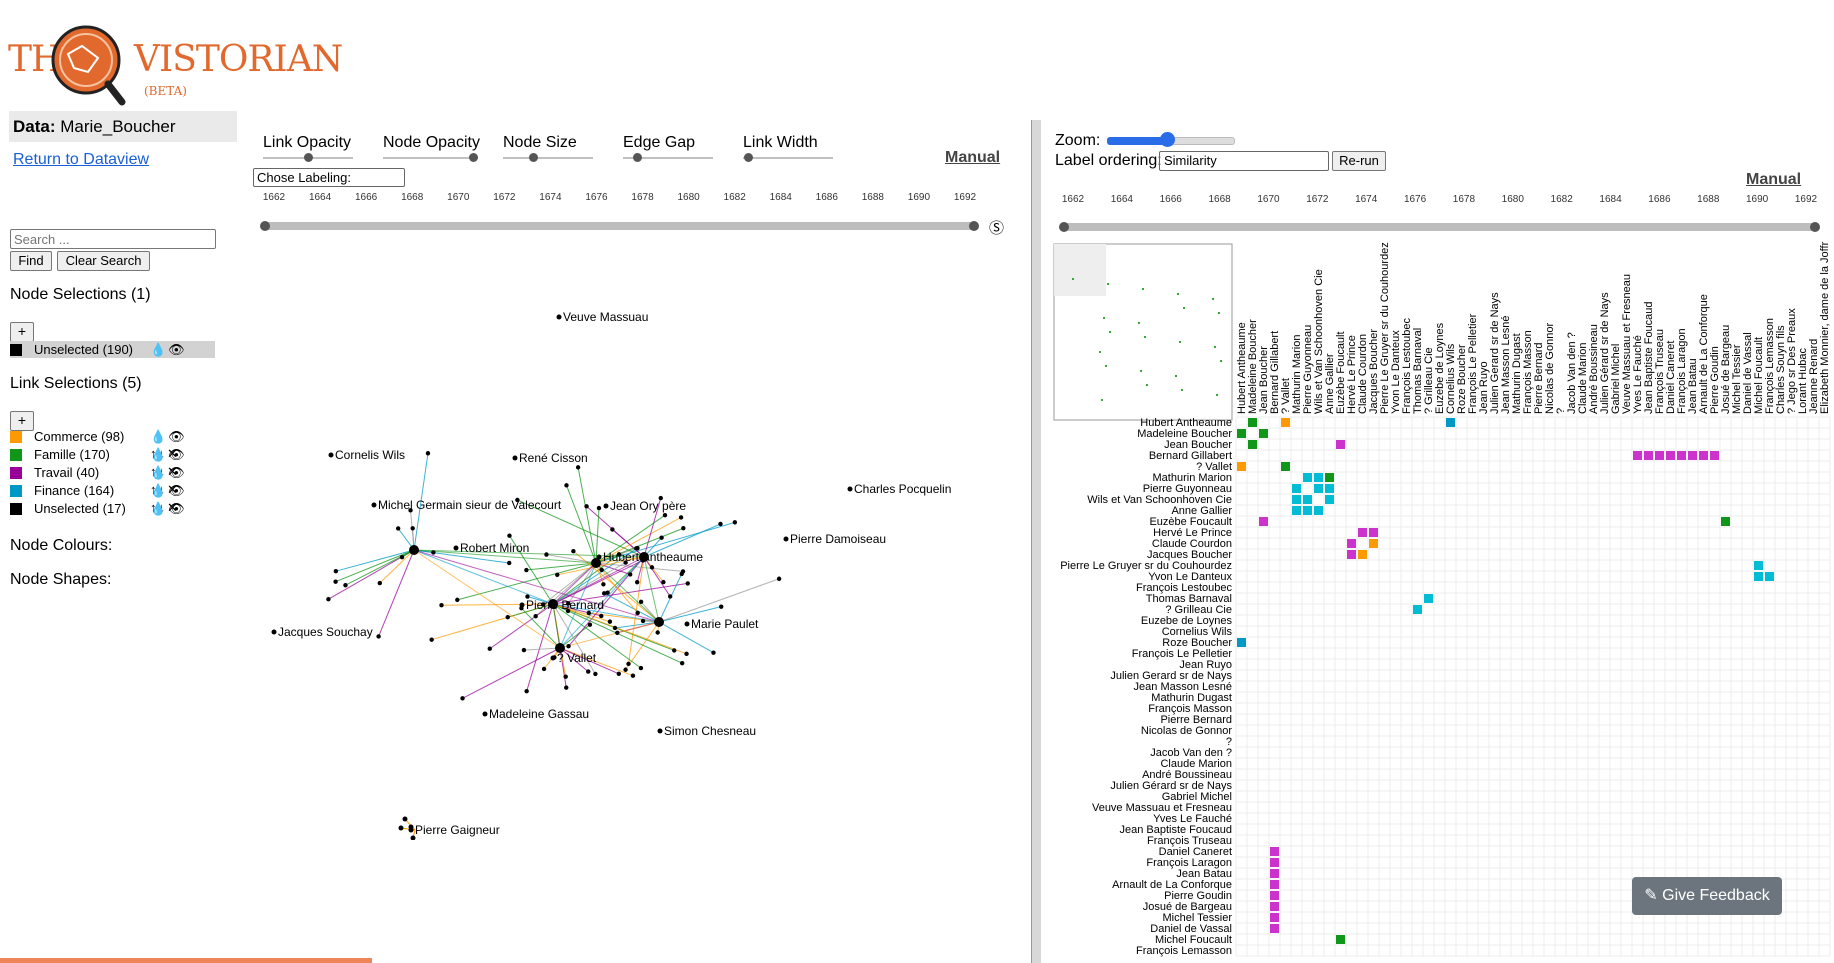 This screenshot has height=963, width=1834. Describe the element at coordinates (1198, 610) in the screenshot. I see `matrix-row-label: ? Grilleau Cie` at that location.